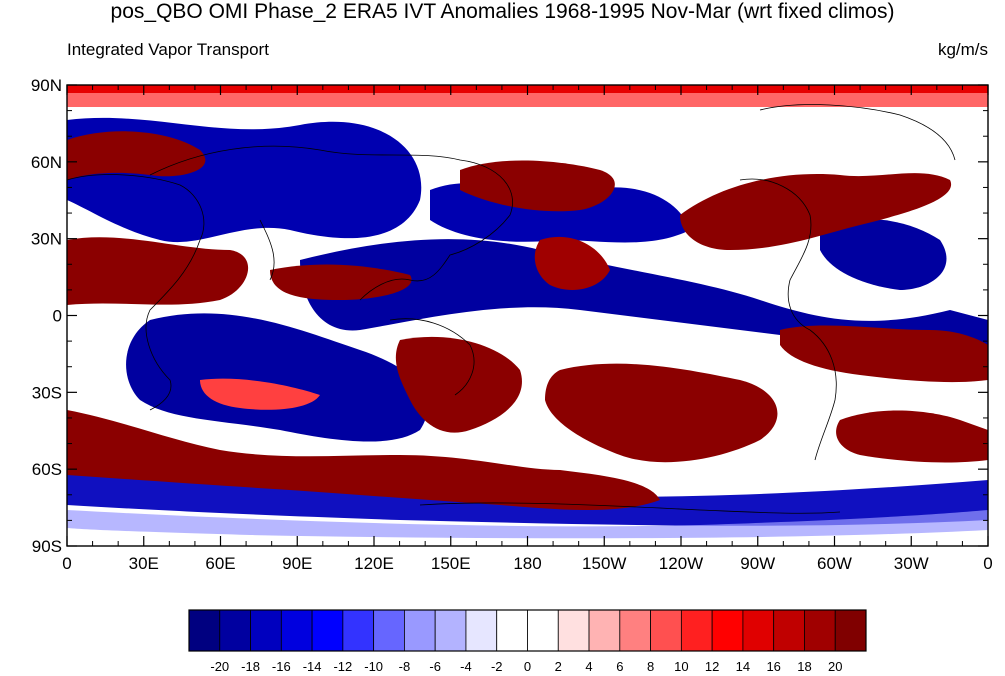 This screenshot has height=676, width=1005. What do you see at coordinates (168, 49) in the screenshot?
I see `left-subtitle: Integrated Vapor Transport` at bounding box center [168, 49].